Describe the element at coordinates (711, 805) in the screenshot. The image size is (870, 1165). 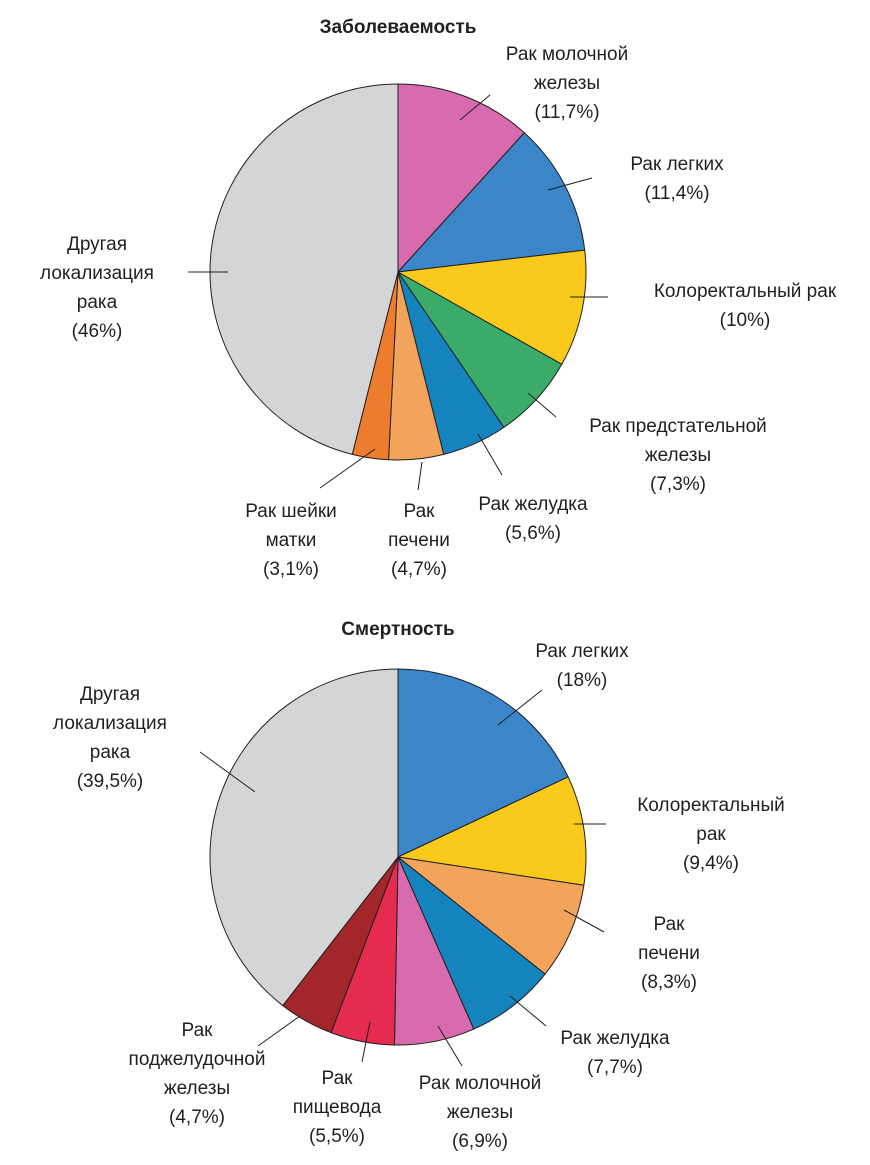
I see `slice-label-line: Колоректальный` at that location.